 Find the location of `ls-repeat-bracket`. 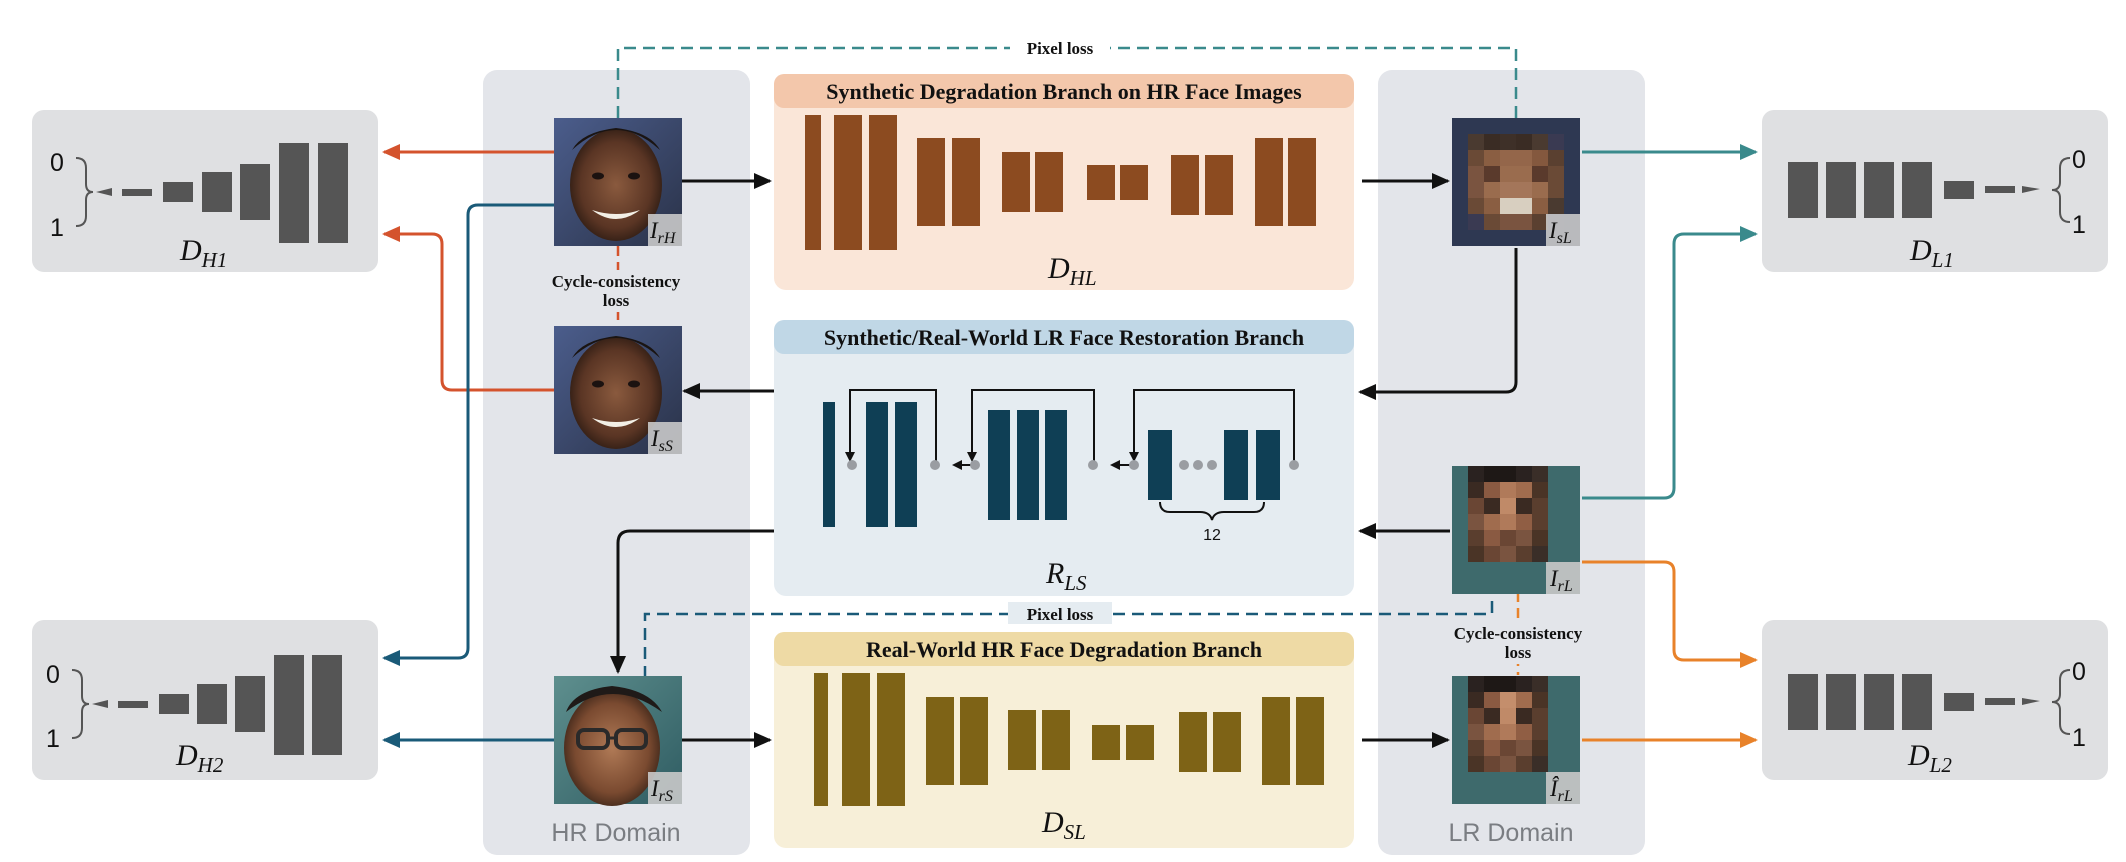

ls-repeat-bracket is located at coordinates (1212, 511).